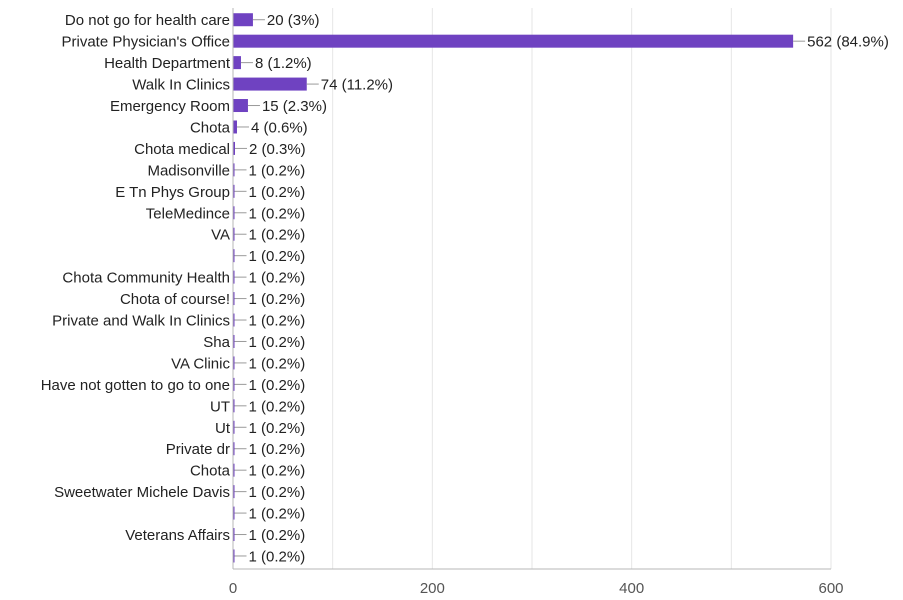 This screenshot has height=600, width=903. What do you see at coordinates (177, 535) in the screenshot?
I see `category-label: Veterans Affairs` at bounding box center [177, 535].